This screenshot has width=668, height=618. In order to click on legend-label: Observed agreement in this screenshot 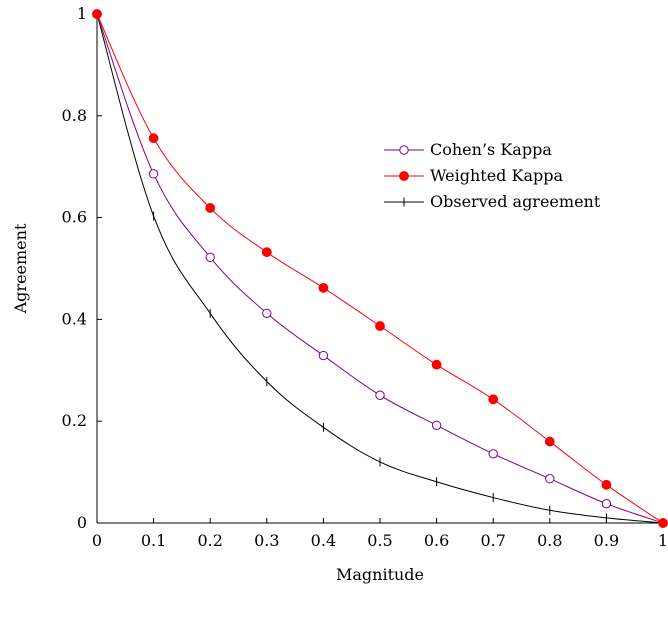, I will do `click(515, 201)`.